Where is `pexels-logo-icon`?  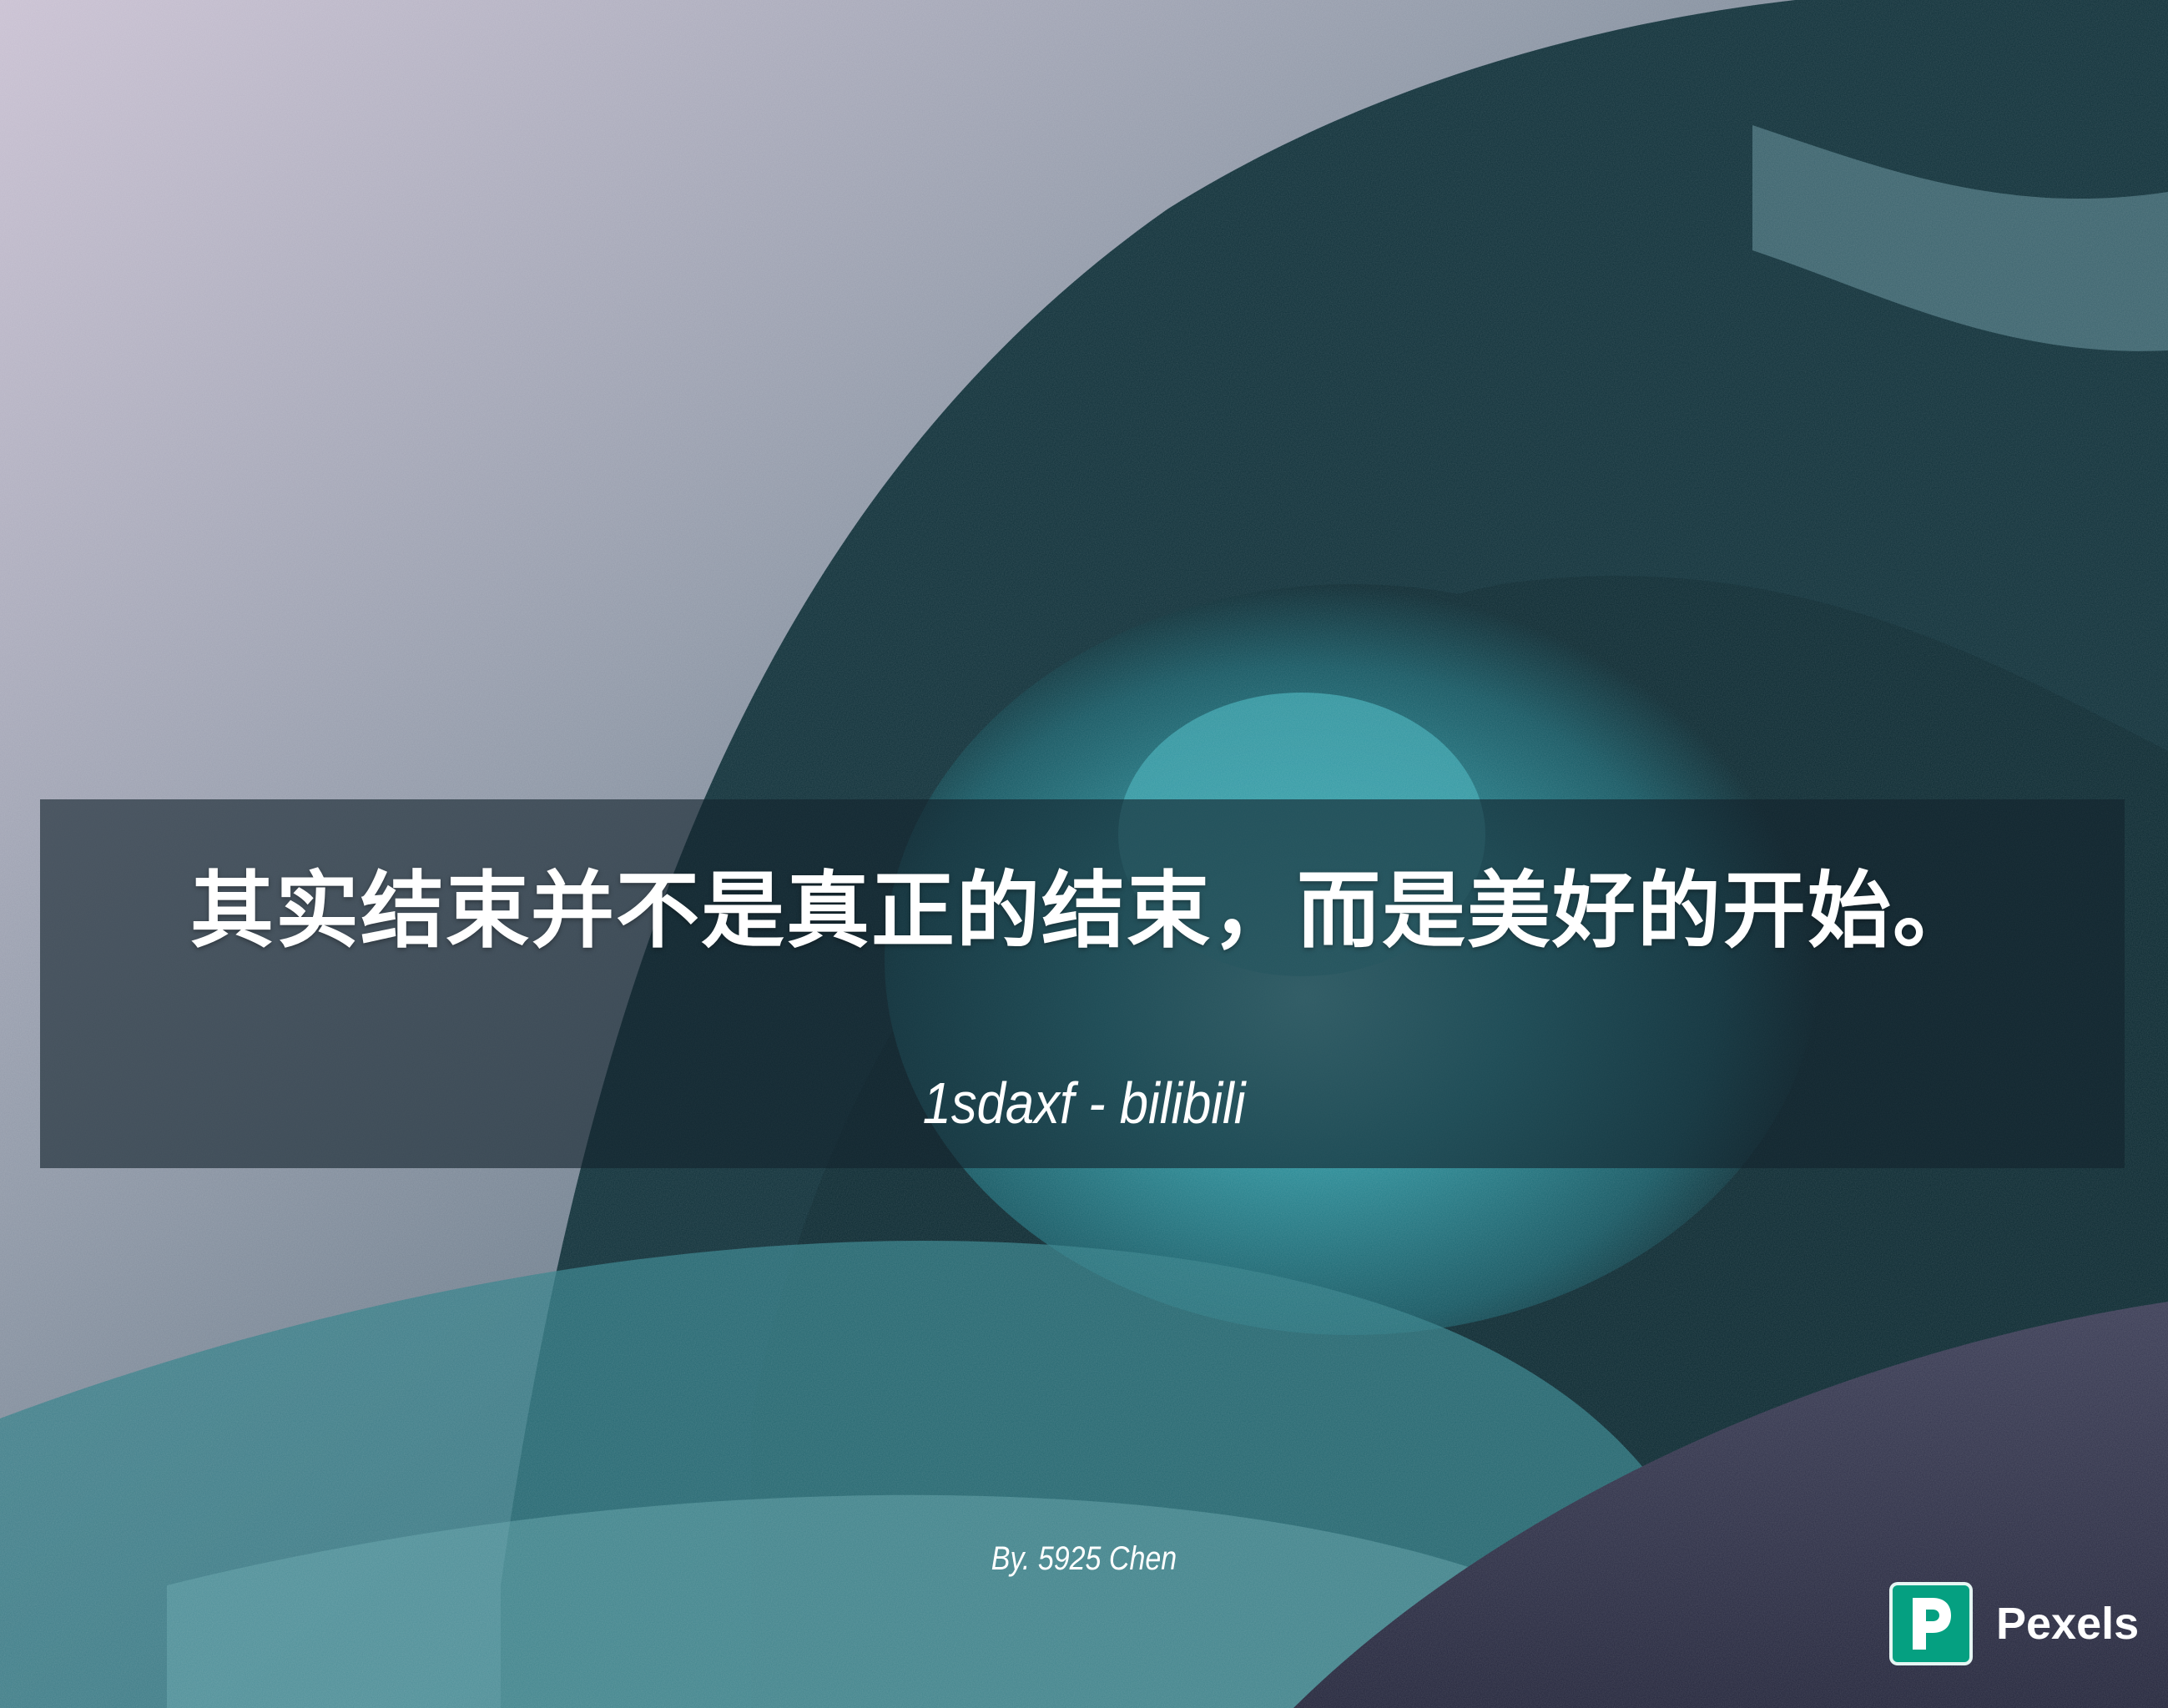 pexels-logo-icon is located at coordinates (1931, 1623).